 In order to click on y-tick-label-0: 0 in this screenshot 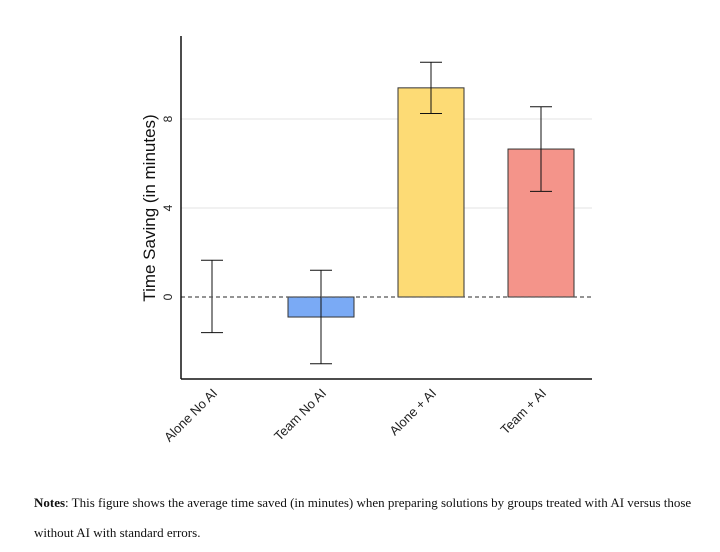, I will do `click(168, 296)`.